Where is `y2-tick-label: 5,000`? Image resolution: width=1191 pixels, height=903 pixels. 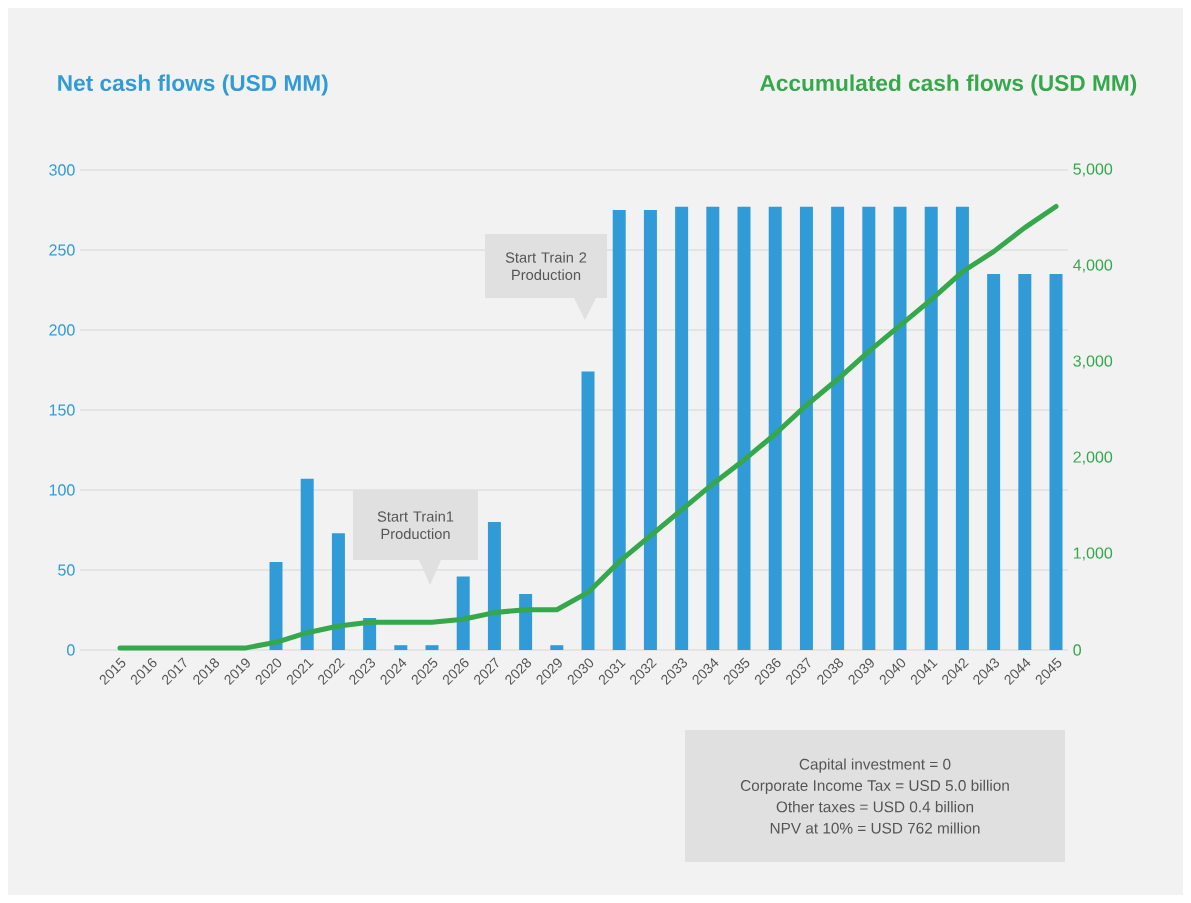 y2-tick-label: 5,000 is located at coordinates (1093, 170).